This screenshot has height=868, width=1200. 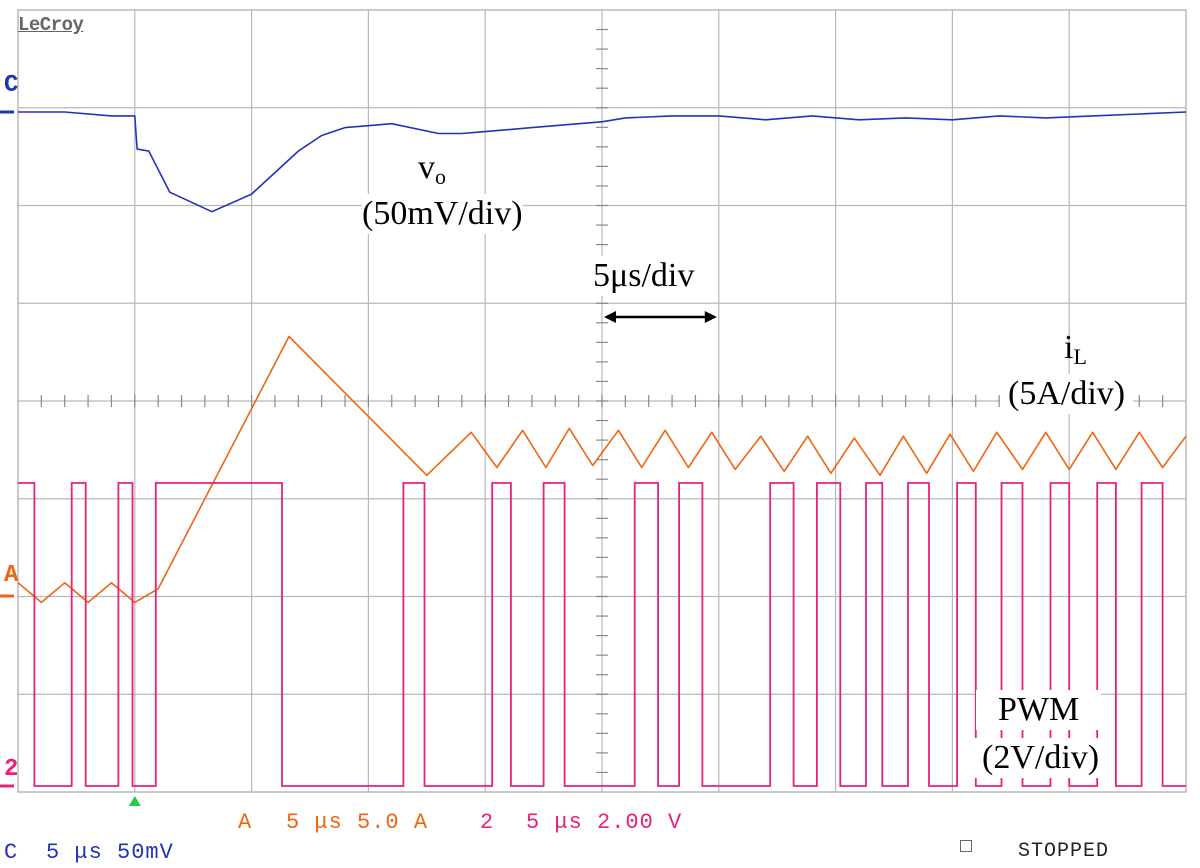 I want to click on channel-c-settings: 5 μs 50mV, so click(x=110, y=852).